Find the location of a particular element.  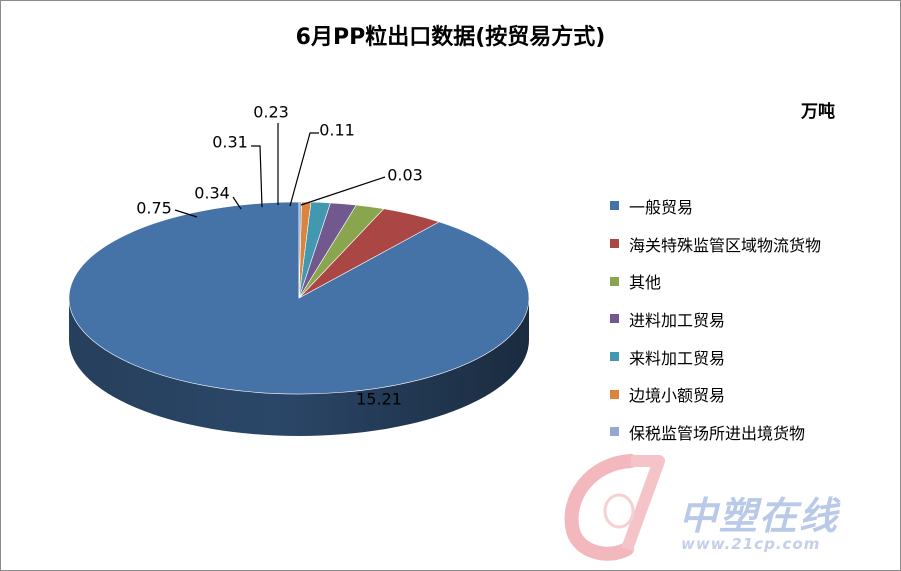

watermark-brand: 中塑在线 is located at coordinates (759, 516).